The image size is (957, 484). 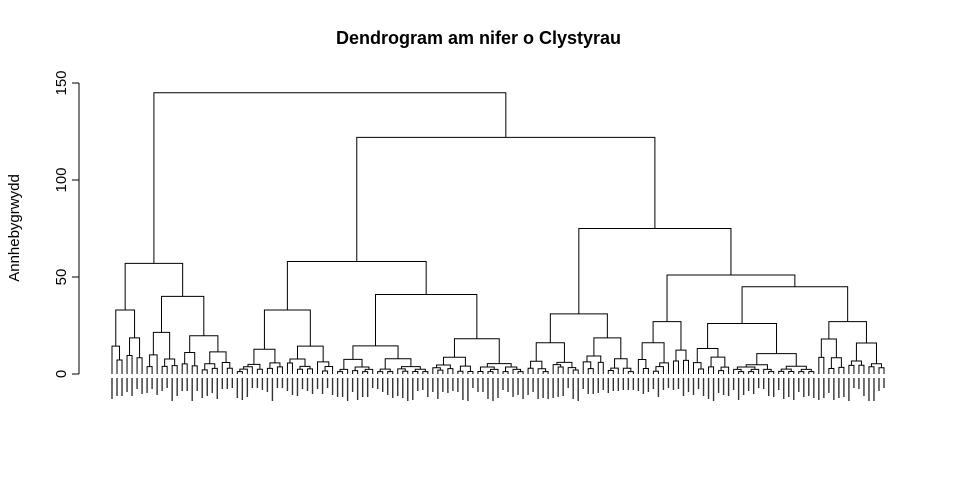 I want to click on y-tick-label: 150, so click(x=61, y=82).